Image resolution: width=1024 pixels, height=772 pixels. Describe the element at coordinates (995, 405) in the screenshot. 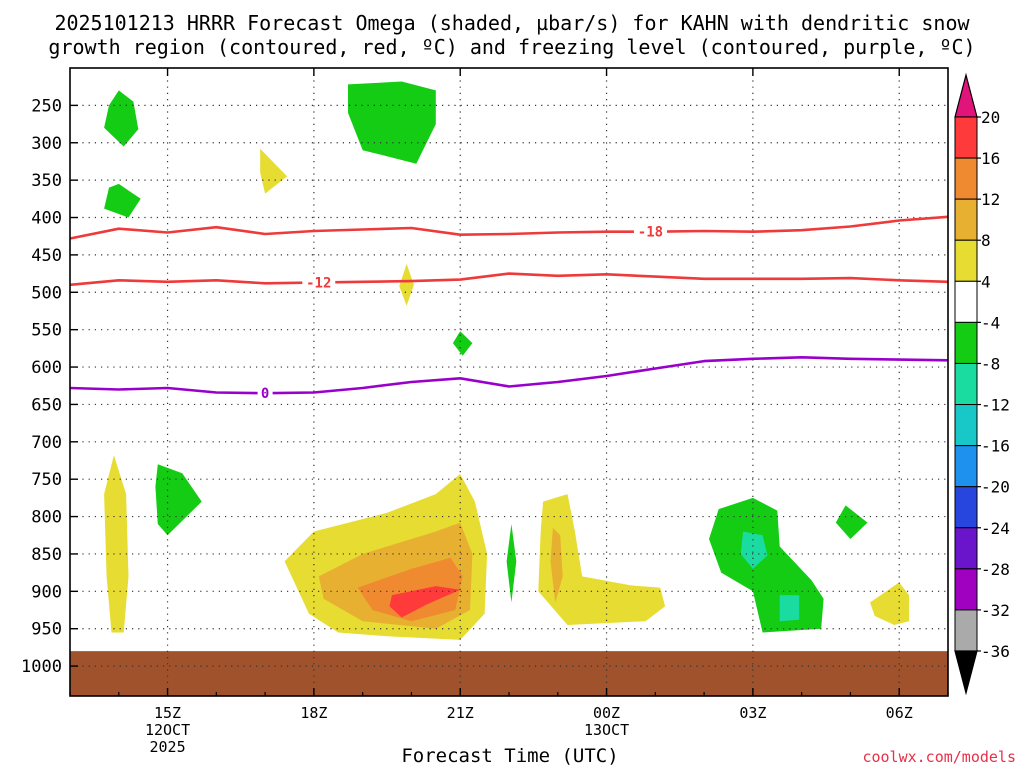

I see `colorbar-label-7: -12` at that location.